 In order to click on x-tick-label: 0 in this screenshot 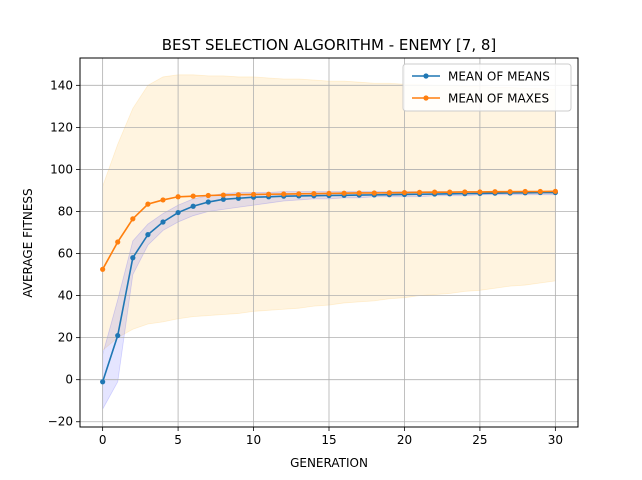, I will do `click(103, 440)`.